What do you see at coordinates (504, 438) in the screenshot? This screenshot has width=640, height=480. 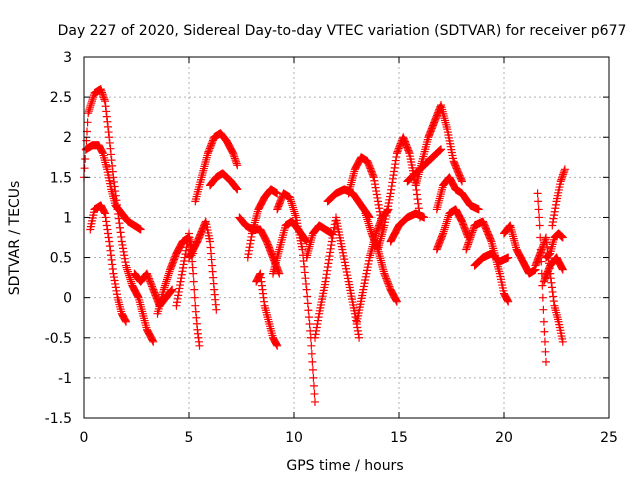 I see `x-tick-label: 20` at bounding box center [504, 438].